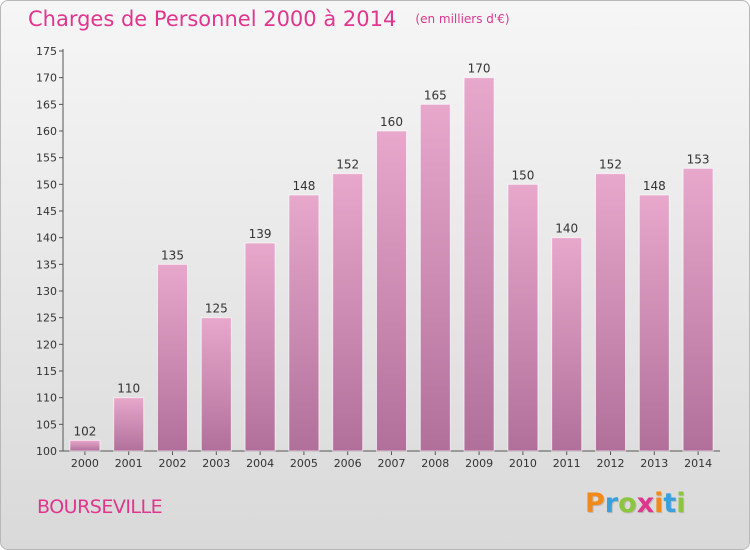 This screenshot has width=750, height=550. Describe the element at coordinates (173, 463) in the screenshot. I see `x-tick-label: 2002` at that location.